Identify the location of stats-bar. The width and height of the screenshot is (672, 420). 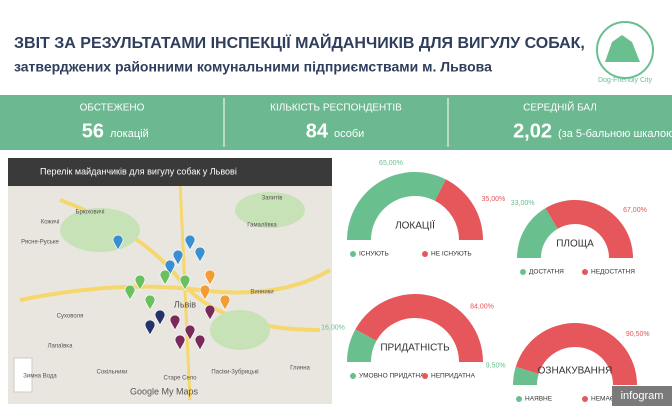
(336, 122).